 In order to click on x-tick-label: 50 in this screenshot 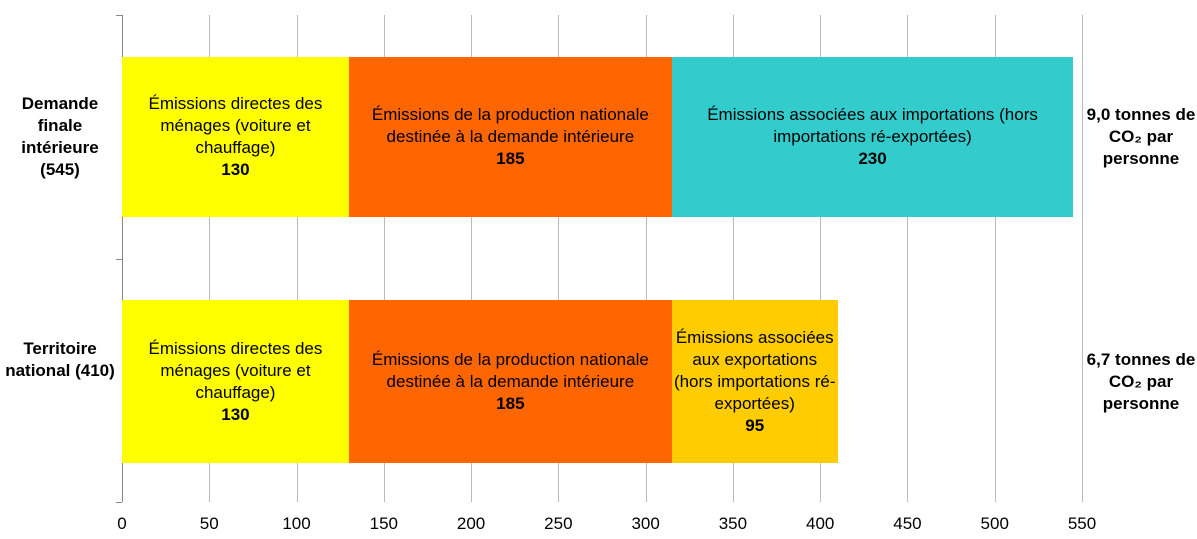, I will do `click(209, 523)`.